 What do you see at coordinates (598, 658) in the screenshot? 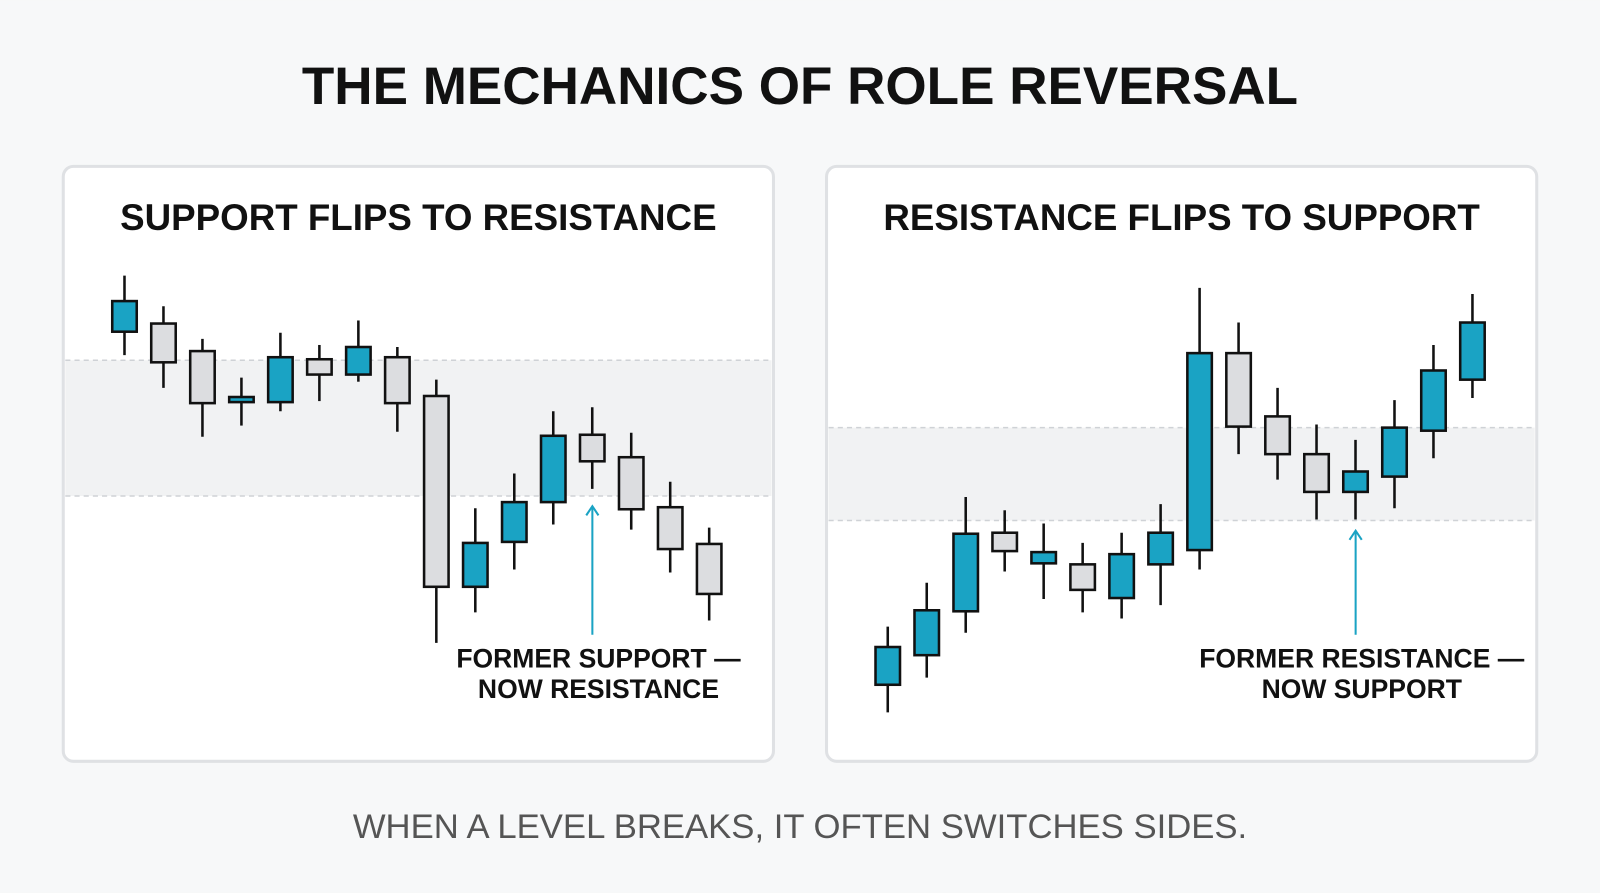
I see `annotation: FORMER SUPPORT —` at bounding box center [598, 658].